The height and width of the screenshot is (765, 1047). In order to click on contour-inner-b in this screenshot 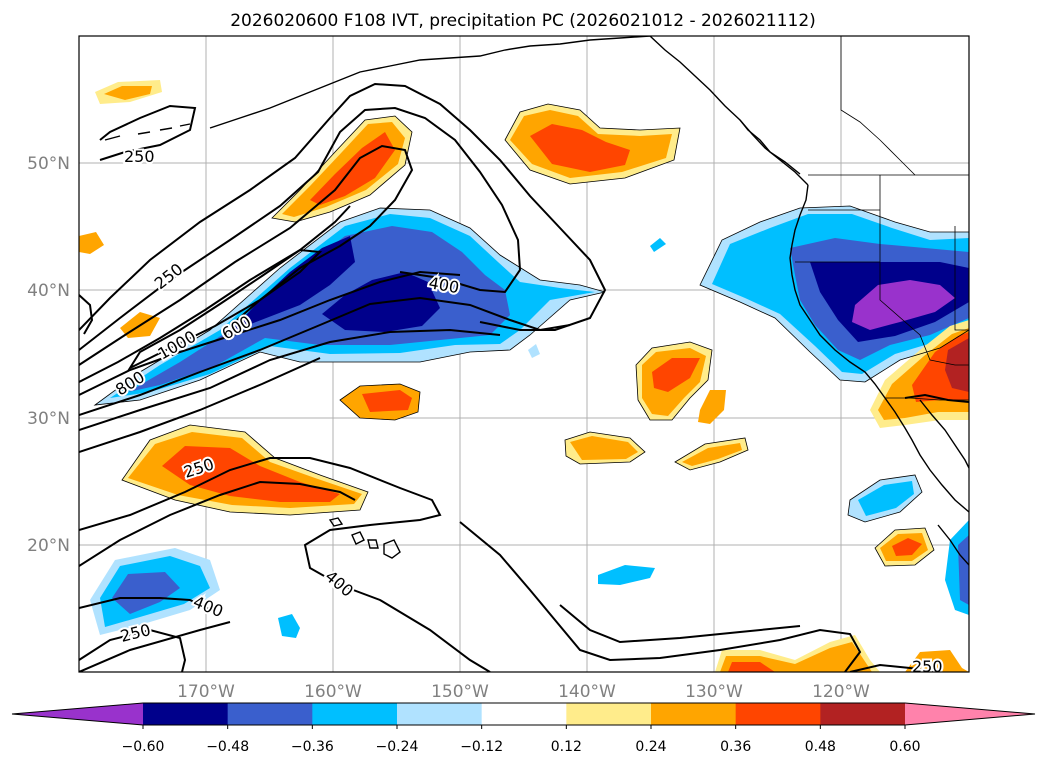, I will do `click(325, 356)`.